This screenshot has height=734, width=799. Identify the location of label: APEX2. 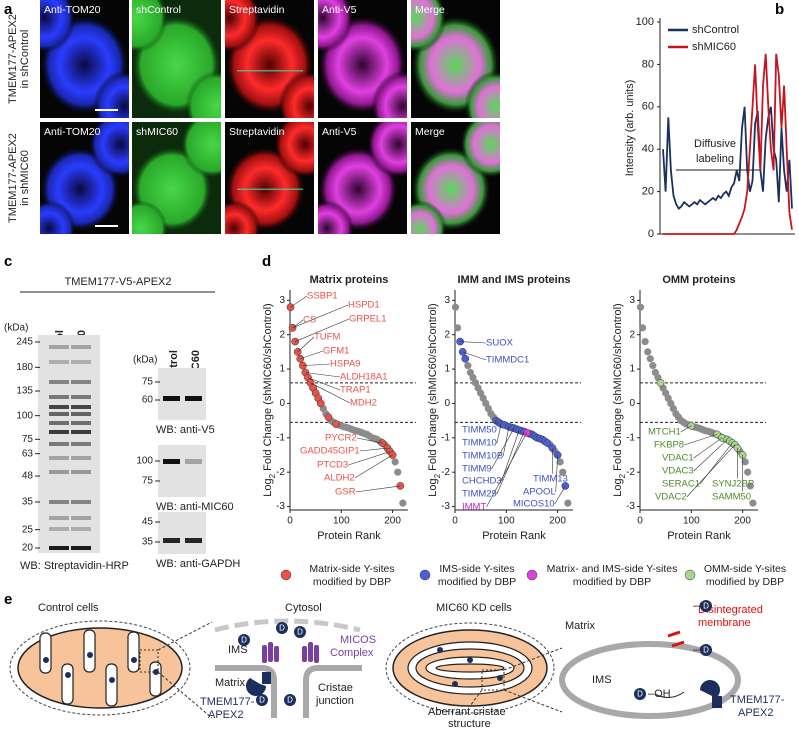
(755, 713).